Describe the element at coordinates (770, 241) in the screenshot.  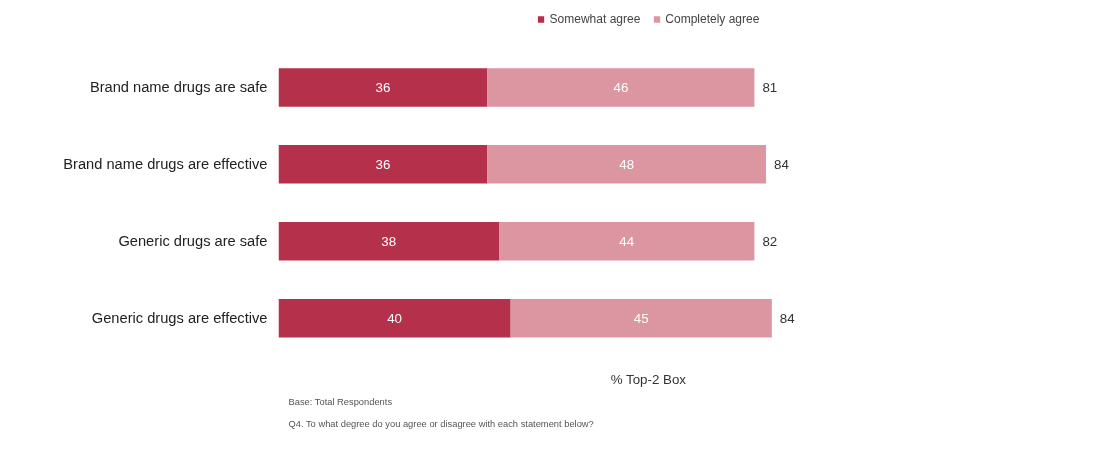
I see `total-label: 82` at that location.